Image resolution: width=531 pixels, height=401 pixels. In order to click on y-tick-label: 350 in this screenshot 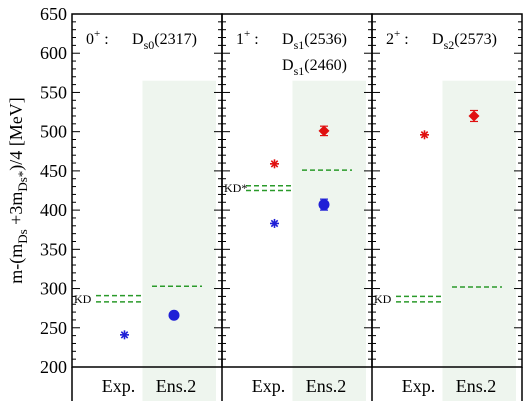, I will do `click(53, 249)`.